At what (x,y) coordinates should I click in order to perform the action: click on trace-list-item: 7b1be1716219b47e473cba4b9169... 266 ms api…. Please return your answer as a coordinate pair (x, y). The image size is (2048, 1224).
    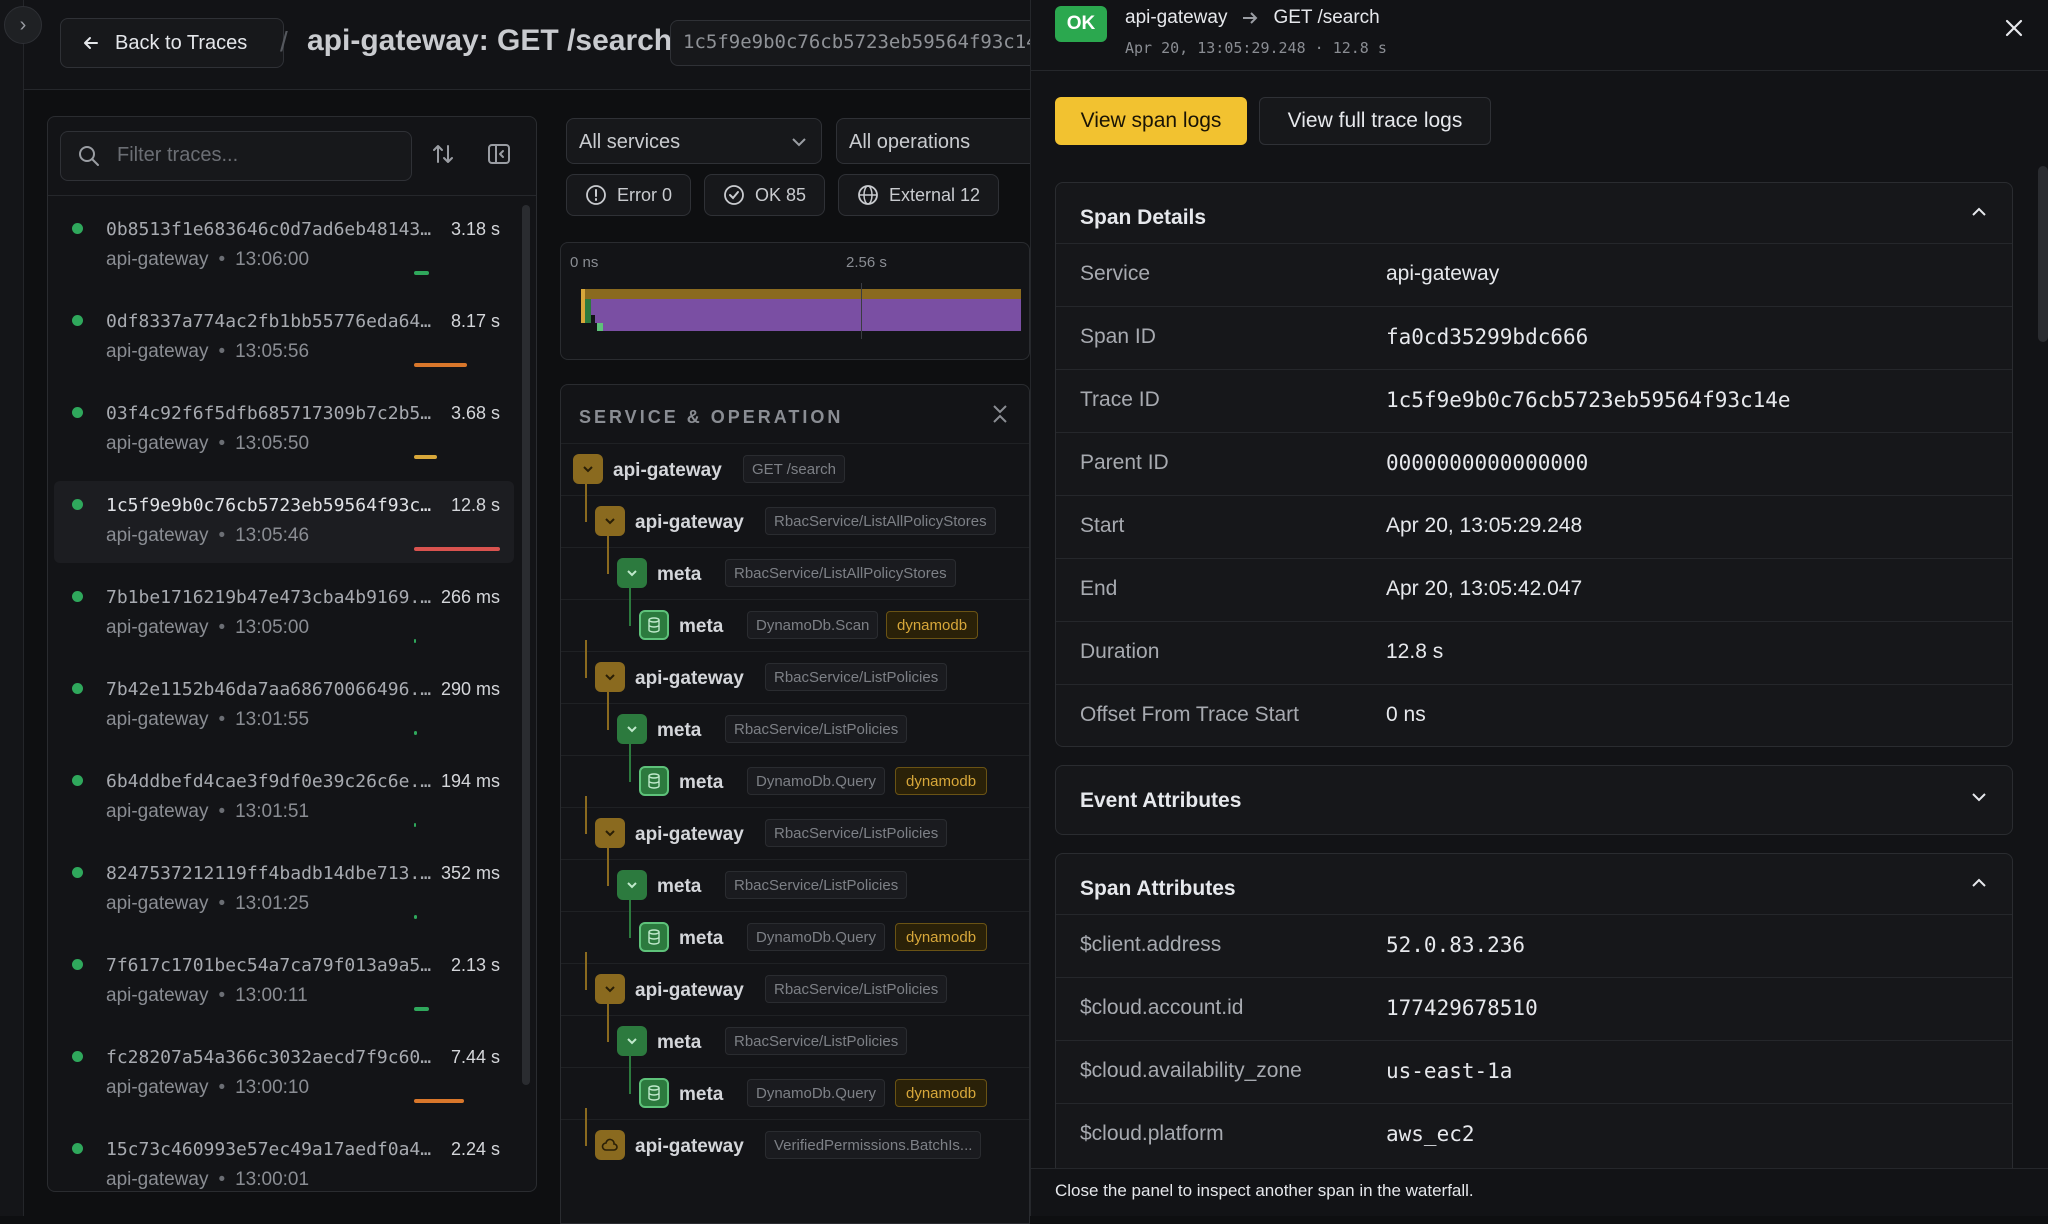
    Looking at the image, I should click on (284, 614).